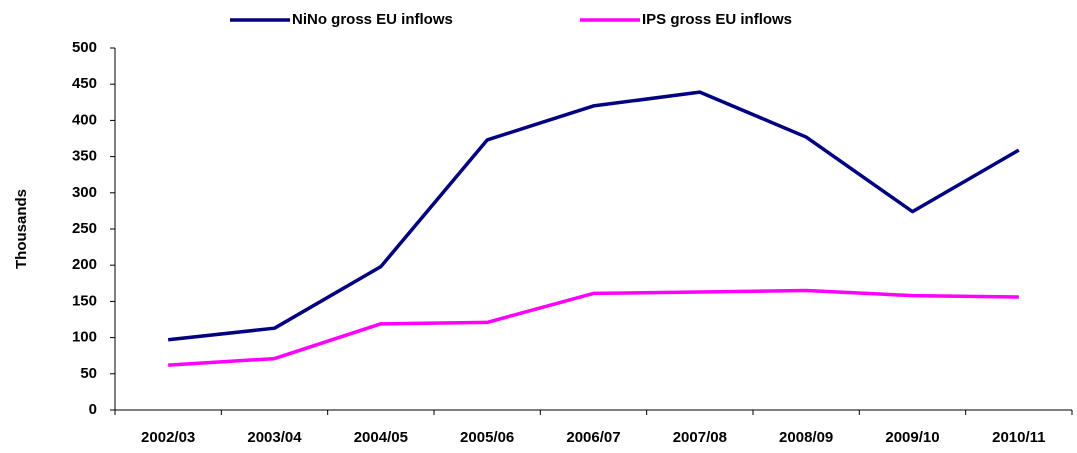  What do you see at coordinates (717, 19) in the screenshot?
I see `legend-label: IPS gross EU inflows` at bounding box center [717, 19].